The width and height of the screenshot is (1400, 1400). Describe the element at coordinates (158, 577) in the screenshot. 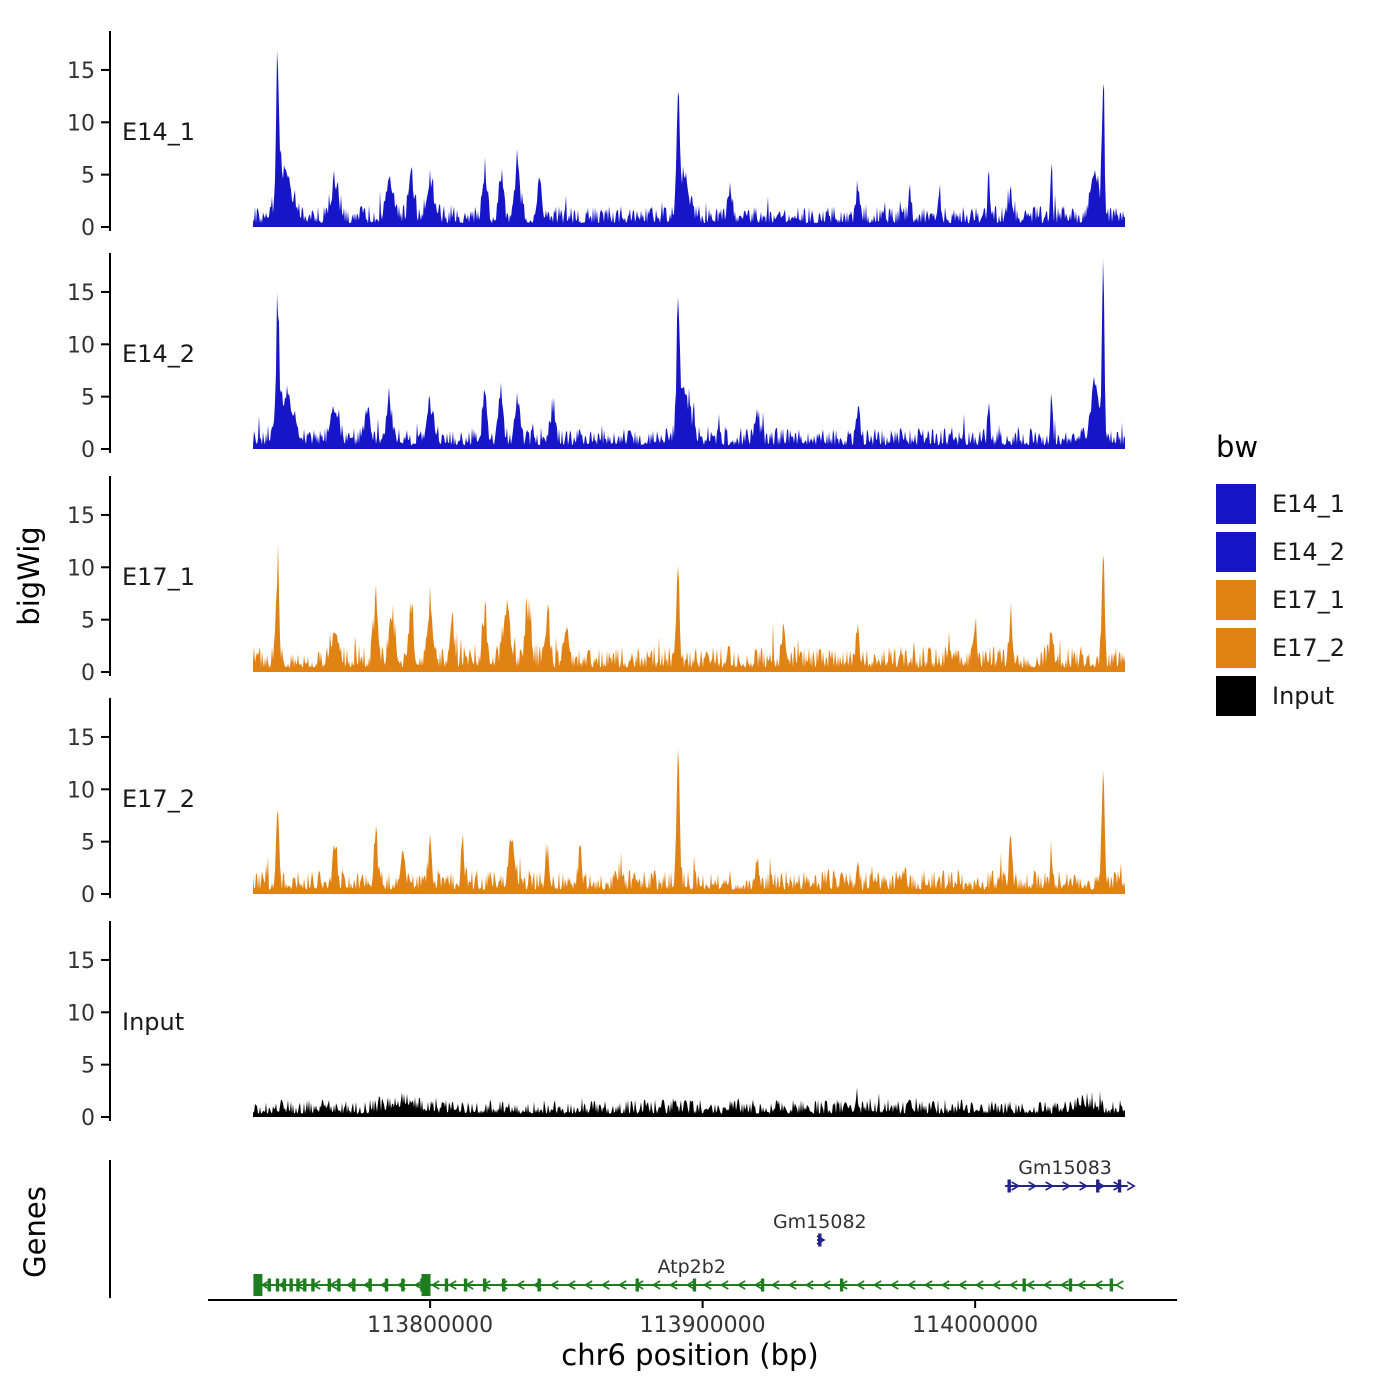

I see `track-label-E17_1: E17_1` at that location.